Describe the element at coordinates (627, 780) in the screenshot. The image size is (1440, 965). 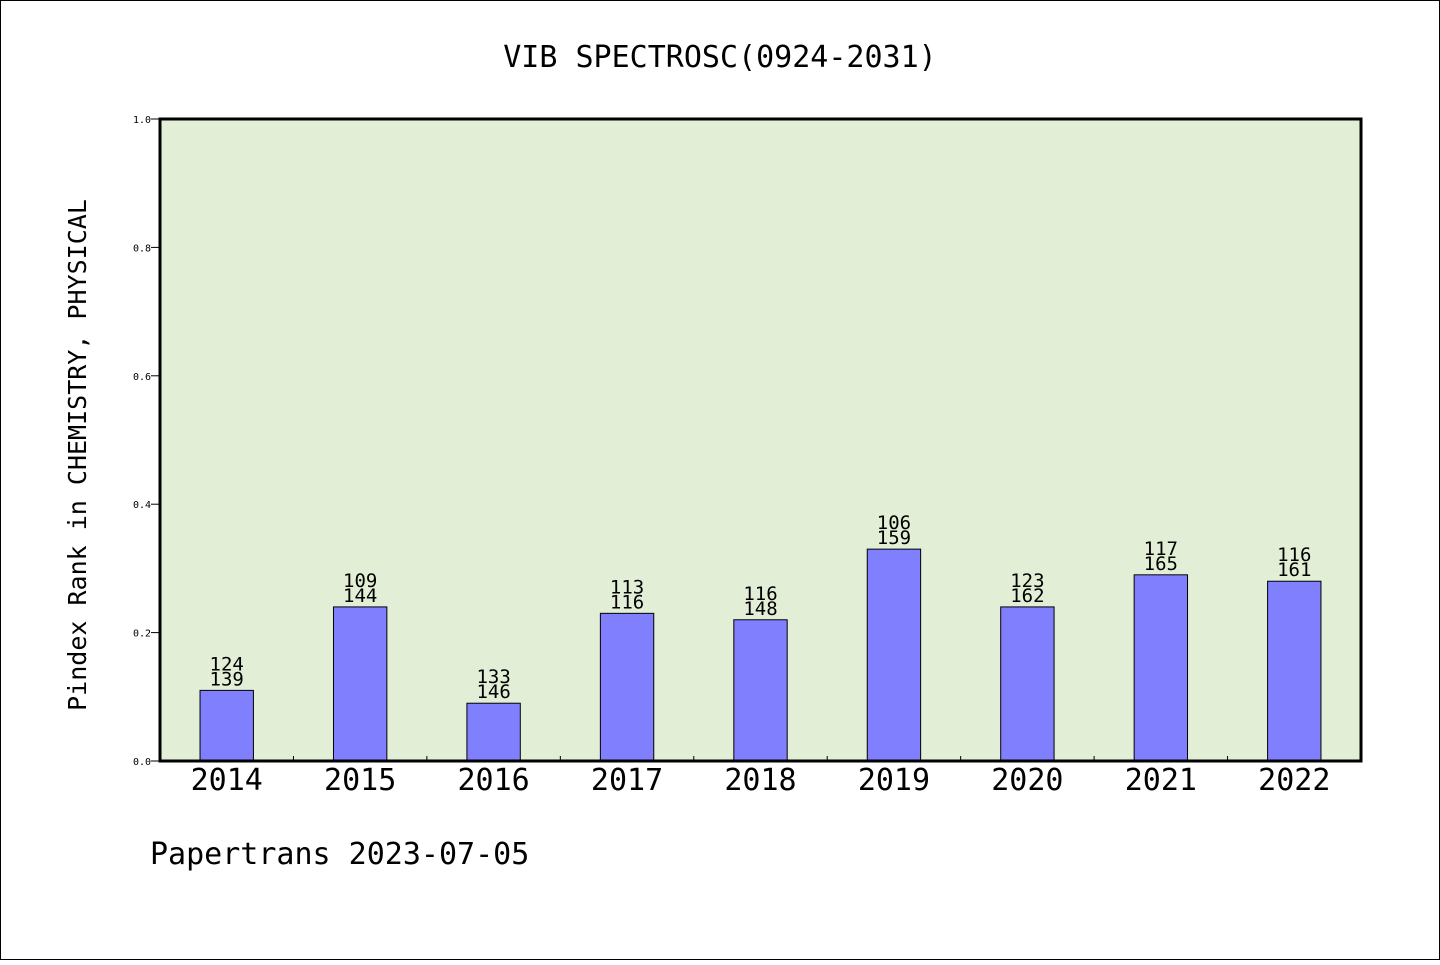
I see `x-tick-label: 2017` at that location.